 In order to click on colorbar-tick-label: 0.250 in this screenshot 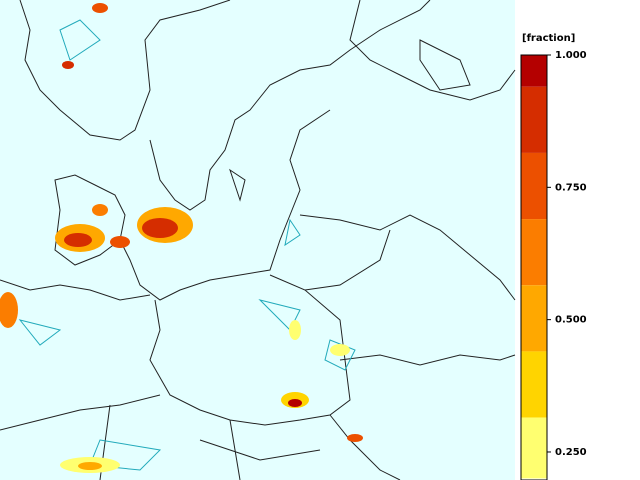, I will do `click(571, 452)`.